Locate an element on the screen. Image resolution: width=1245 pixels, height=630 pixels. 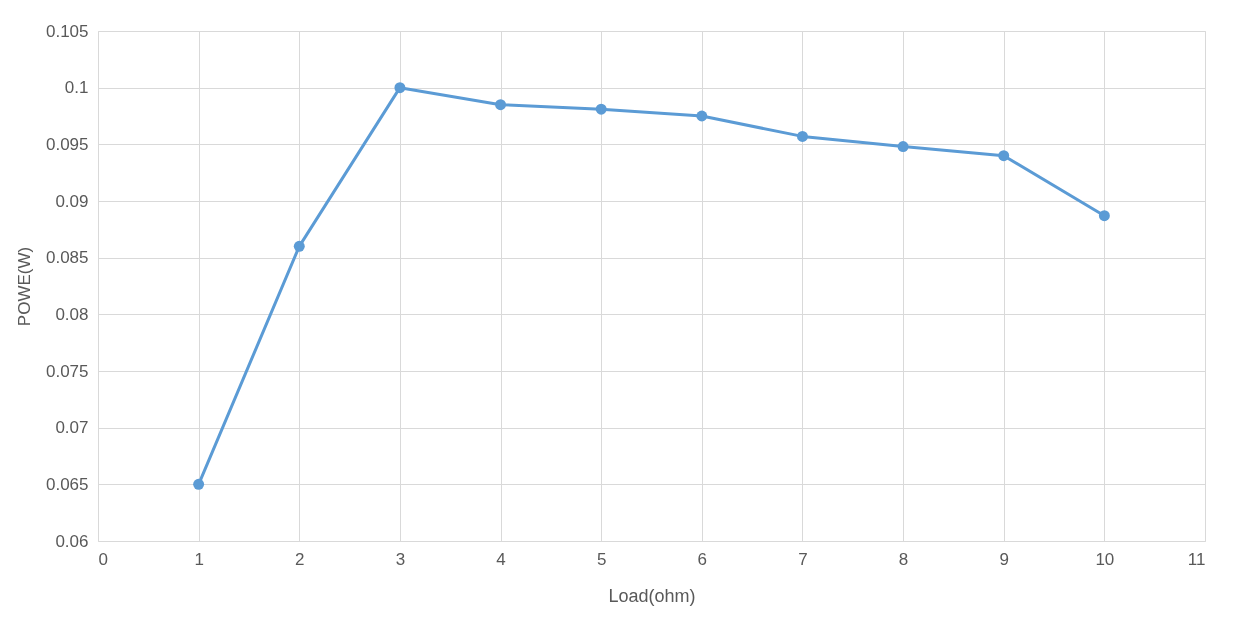
x-tick-label: 0 is located at coordinates (103, 559).